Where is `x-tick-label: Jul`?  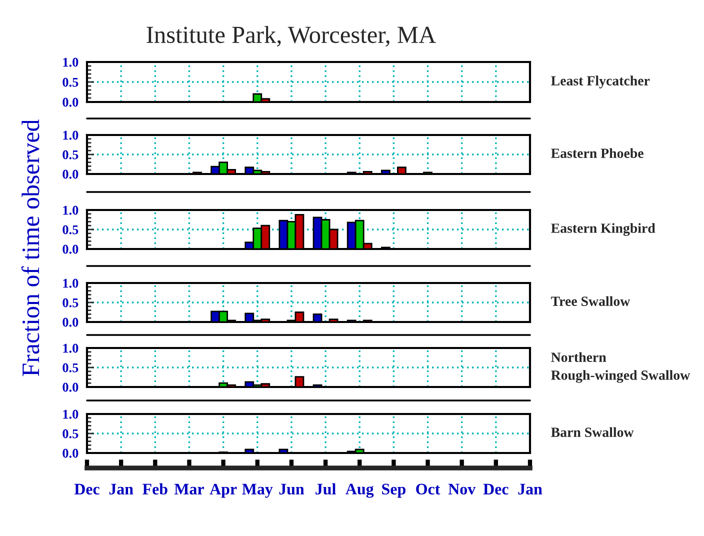
x-tick-label: Jul is located at coordinates (326, 489).